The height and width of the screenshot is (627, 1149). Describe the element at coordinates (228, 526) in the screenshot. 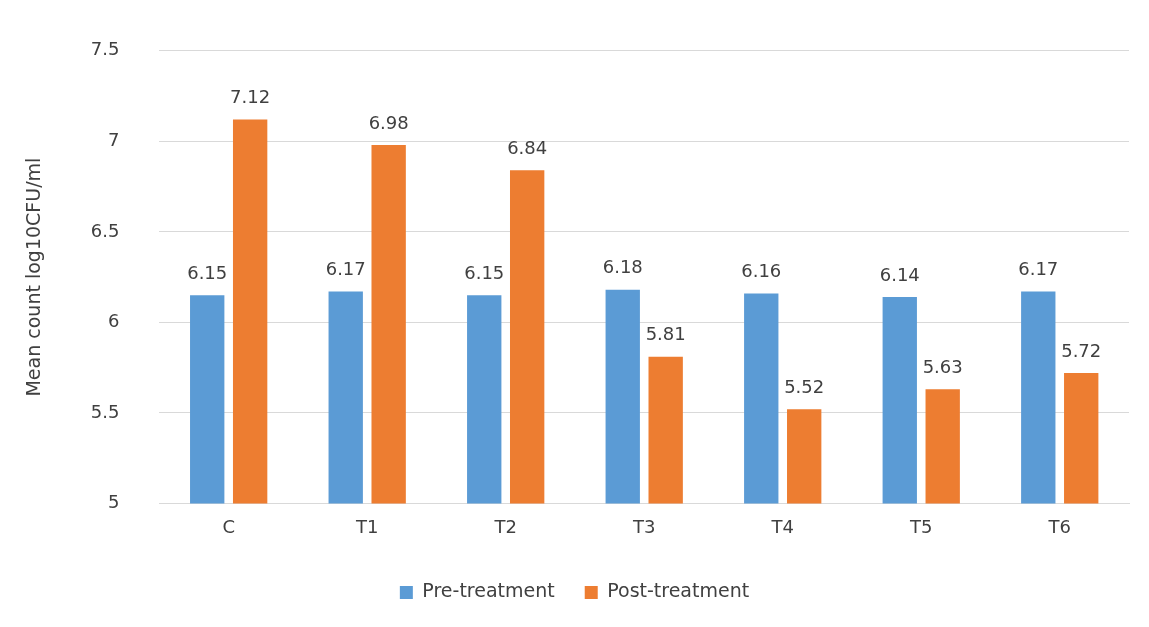

I see `x-tick-label: C` at that location.